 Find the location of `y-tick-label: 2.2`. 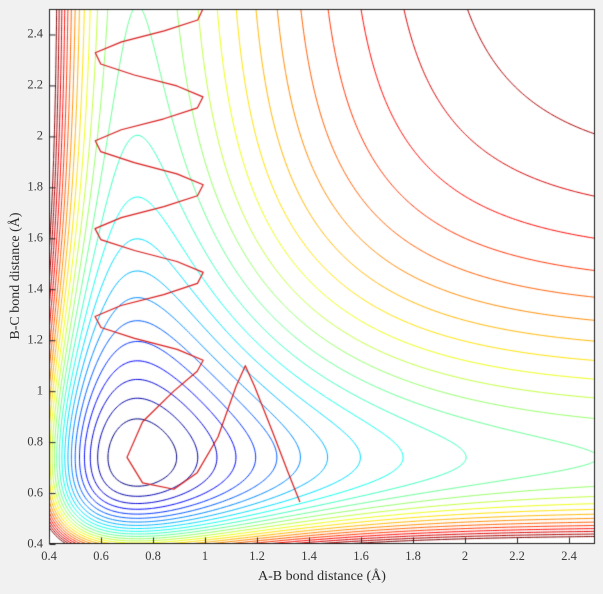

y-tick-label: 2.2 is located at coordinates (35, 84).